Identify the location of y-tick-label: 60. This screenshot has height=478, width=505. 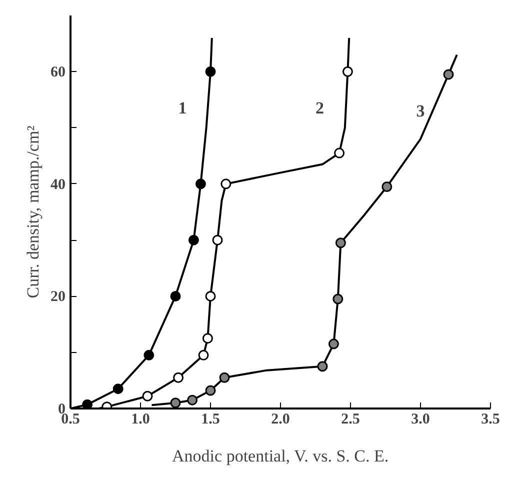
(58, 72).